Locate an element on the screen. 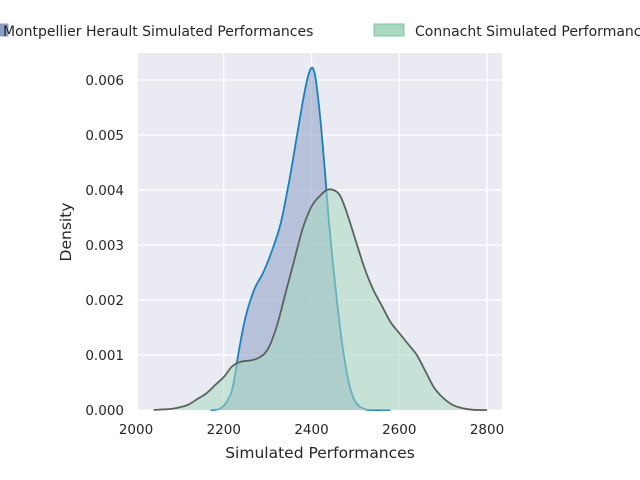  y-tick-label: 0.003 is located at coordinates (104, 246).